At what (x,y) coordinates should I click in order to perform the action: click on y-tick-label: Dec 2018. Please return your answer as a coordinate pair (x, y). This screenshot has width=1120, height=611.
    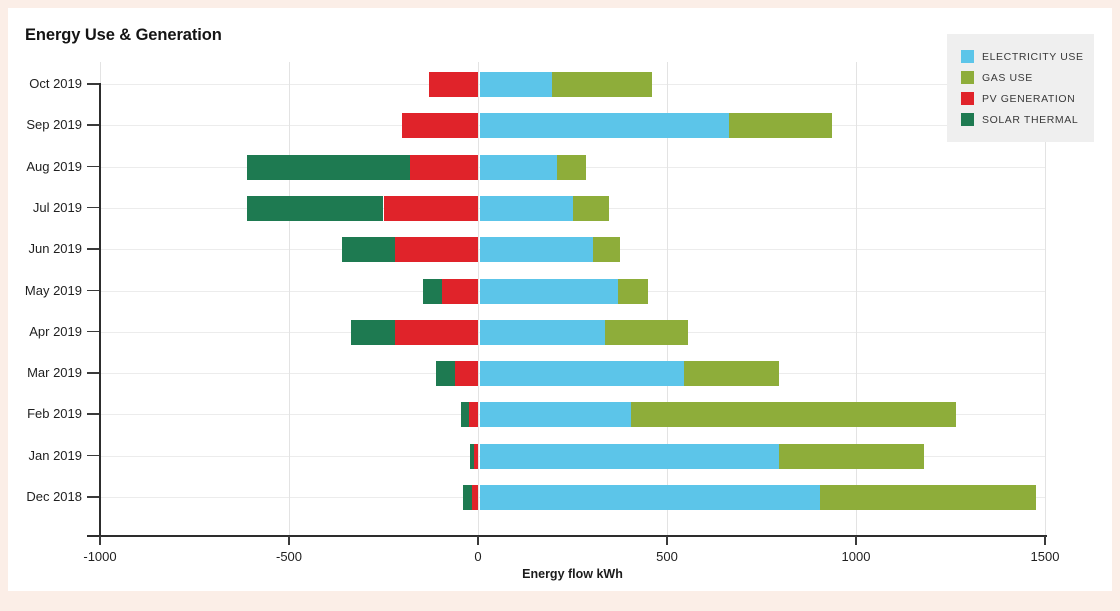
    Looking at the image, I should click on (54, 496).